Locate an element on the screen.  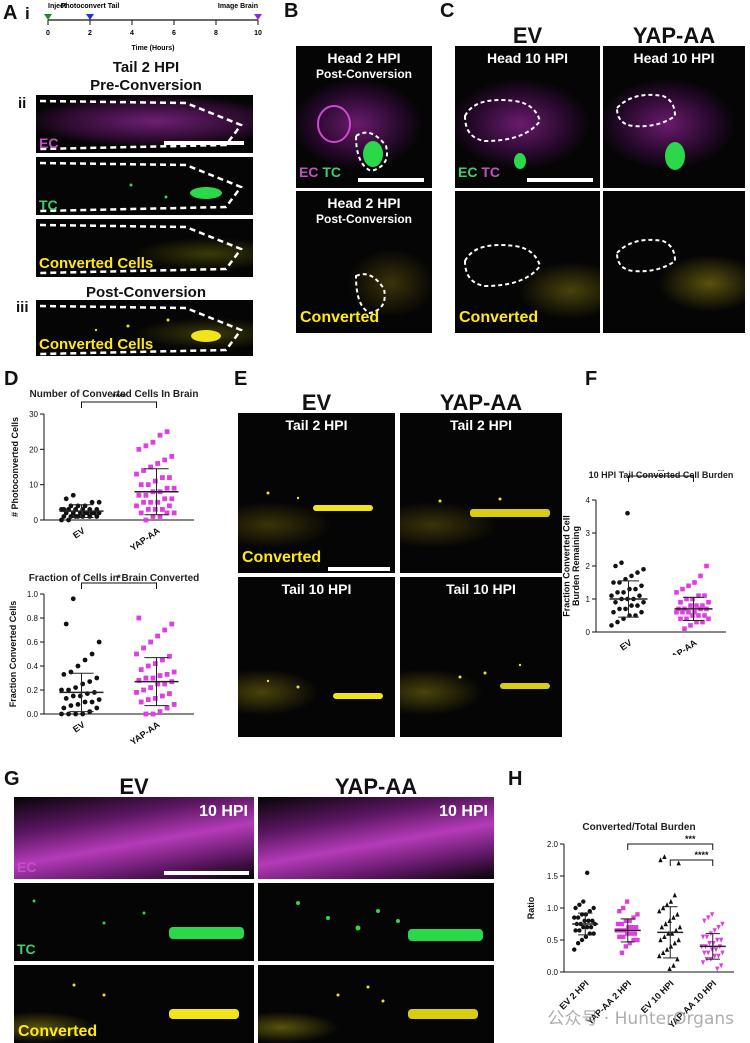
scale-bar is located at coordinates (391, 180).